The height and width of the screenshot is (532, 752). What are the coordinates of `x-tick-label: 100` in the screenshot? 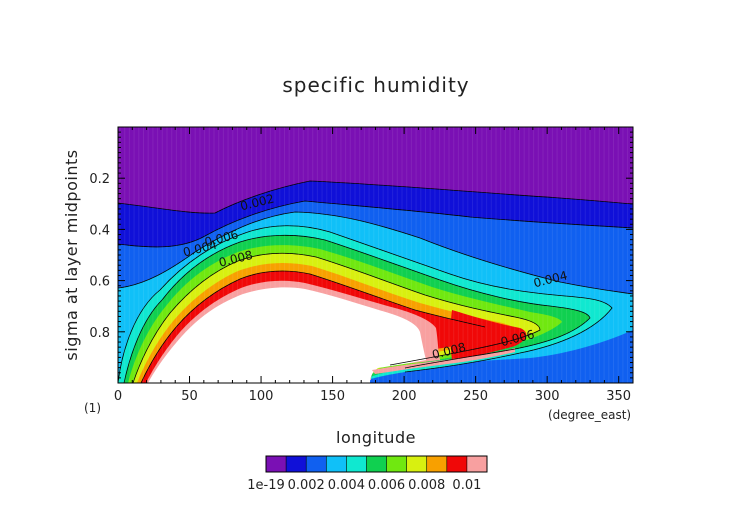 It's located at (261, 396).